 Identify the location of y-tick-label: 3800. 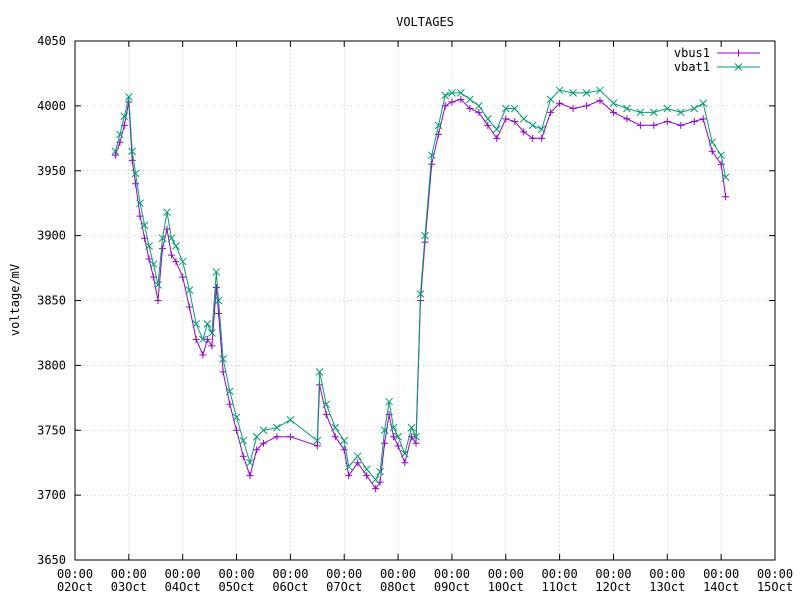
(51, 365).